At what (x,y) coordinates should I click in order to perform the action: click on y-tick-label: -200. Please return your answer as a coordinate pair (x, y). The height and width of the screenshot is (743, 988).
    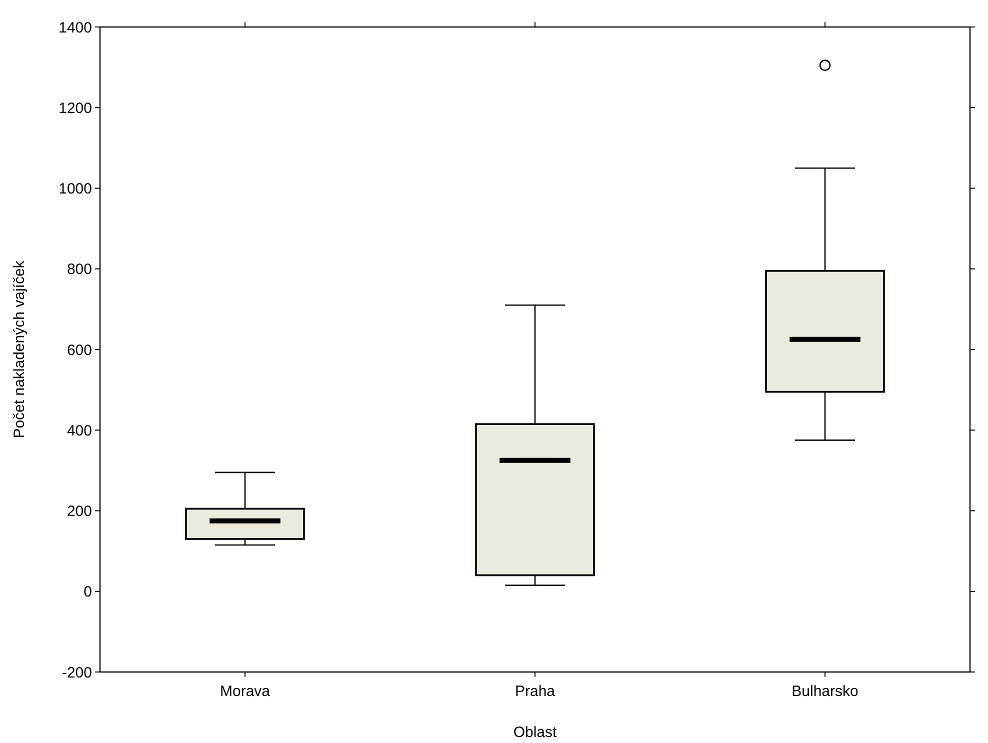
    Looking at the image, I should click on (77, 673).